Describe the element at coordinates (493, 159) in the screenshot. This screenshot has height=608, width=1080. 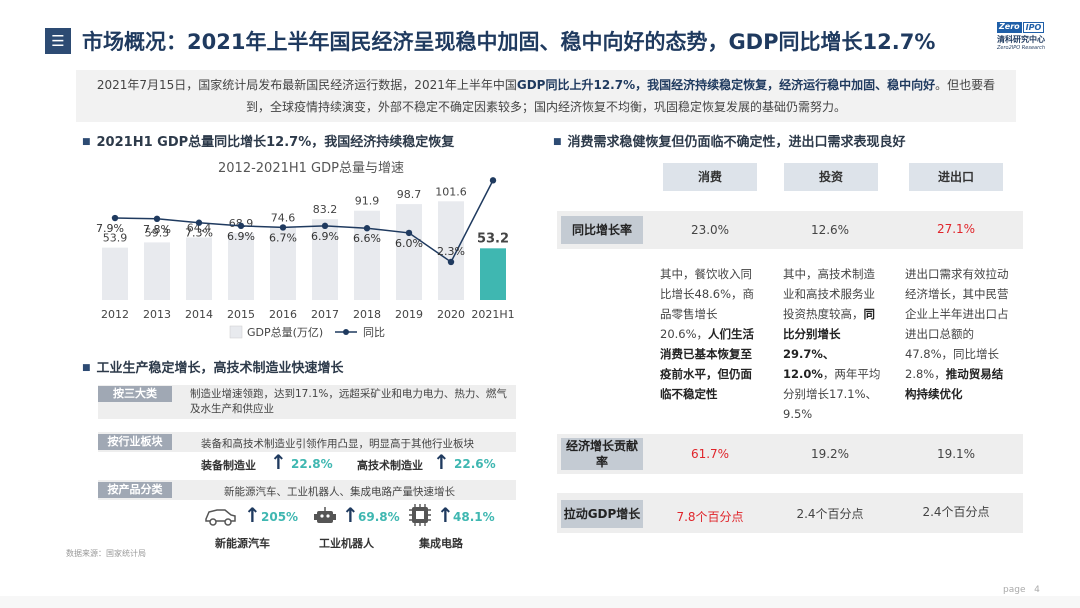
I see `growth-label: 12.7%` at that location.